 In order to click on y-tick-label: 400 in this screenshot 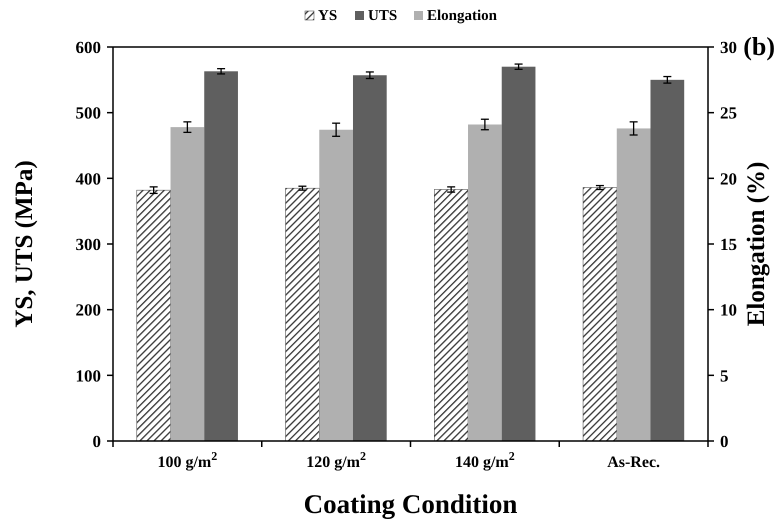, I will do `click(88, 178)`.